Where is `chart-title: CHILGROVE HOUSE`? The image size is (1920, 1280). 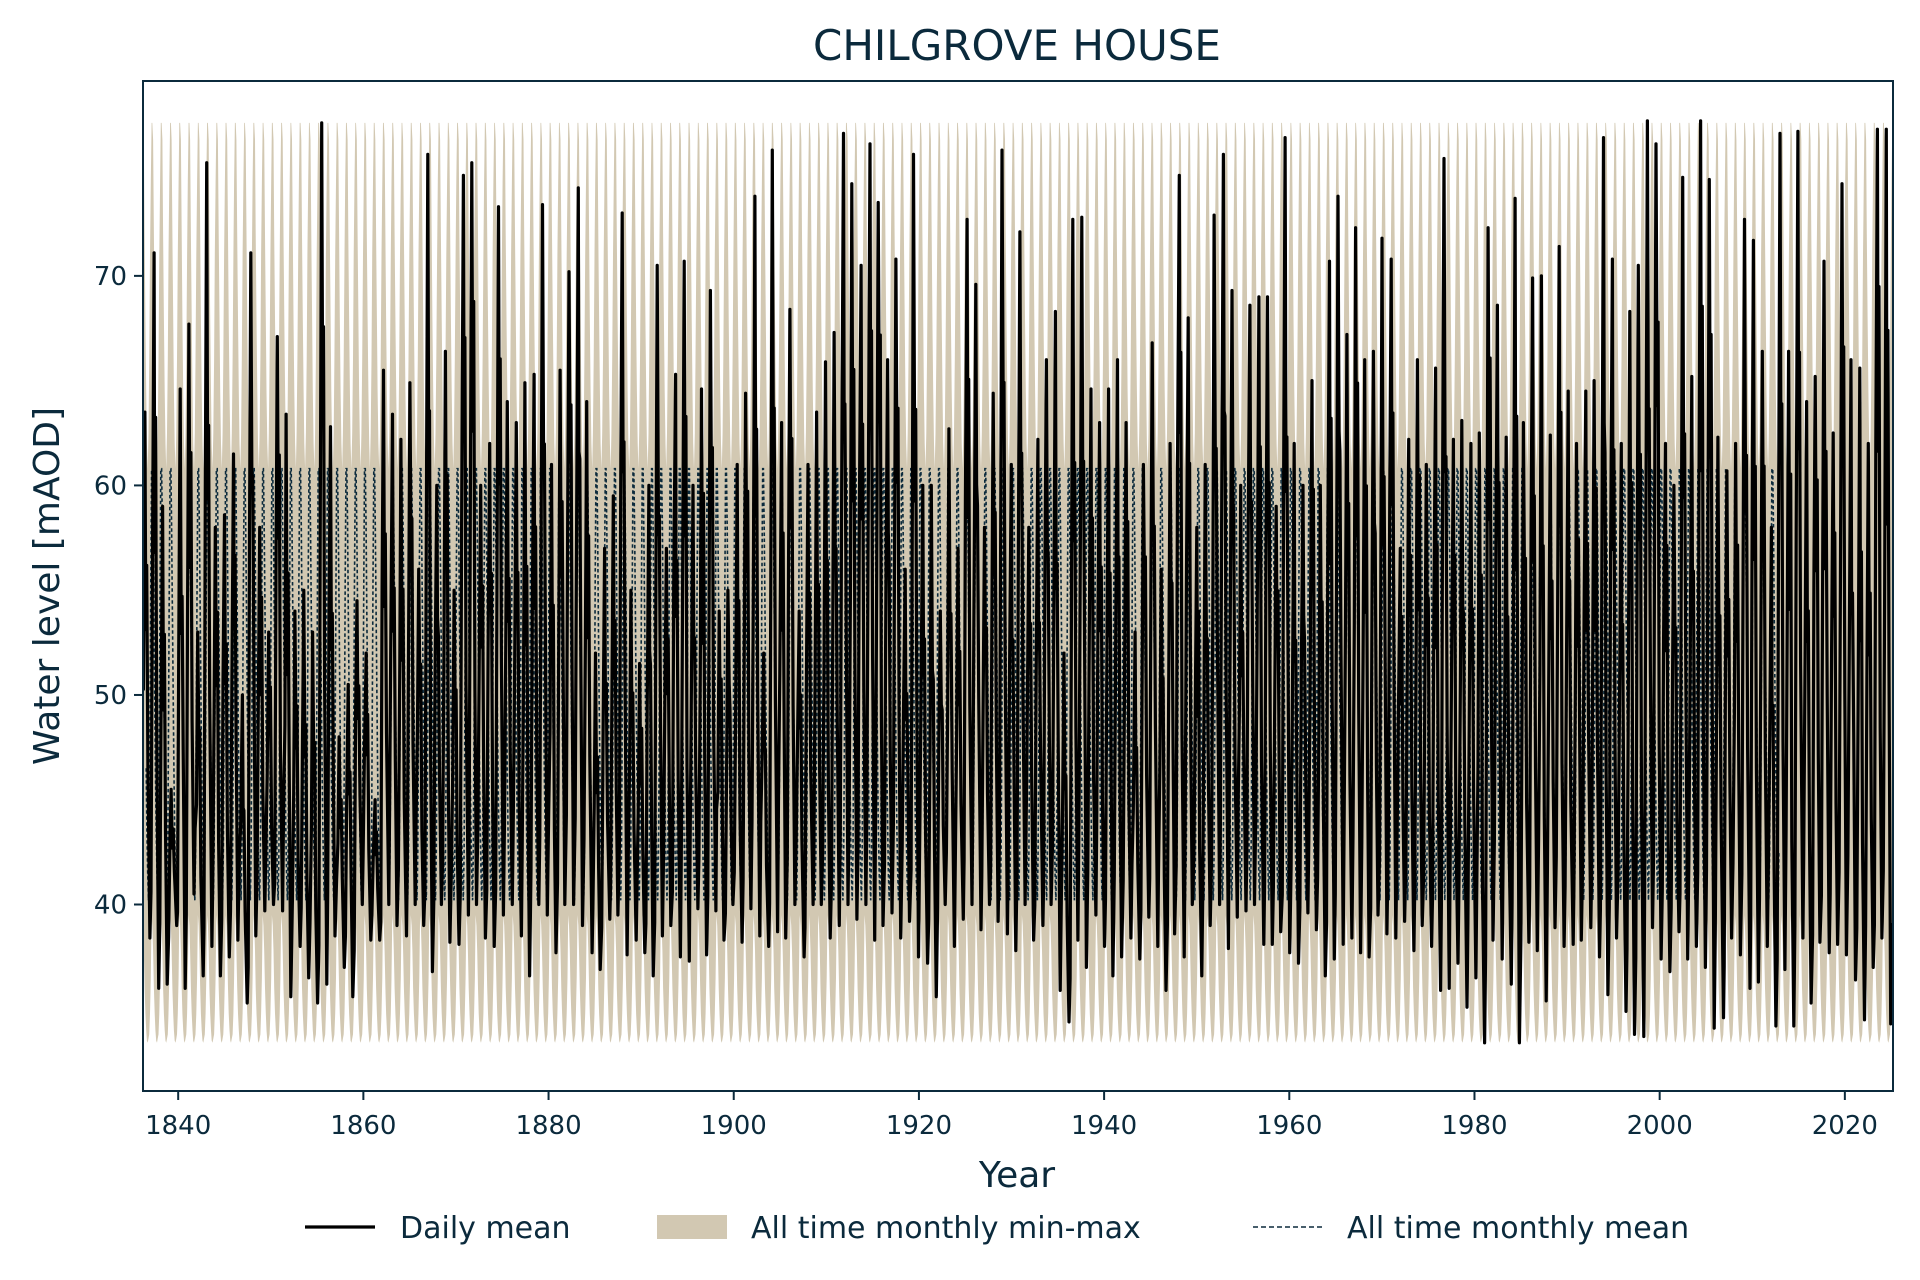
chart-title: CHILGROVE HOUSE is located at coordinates (1017, 45).